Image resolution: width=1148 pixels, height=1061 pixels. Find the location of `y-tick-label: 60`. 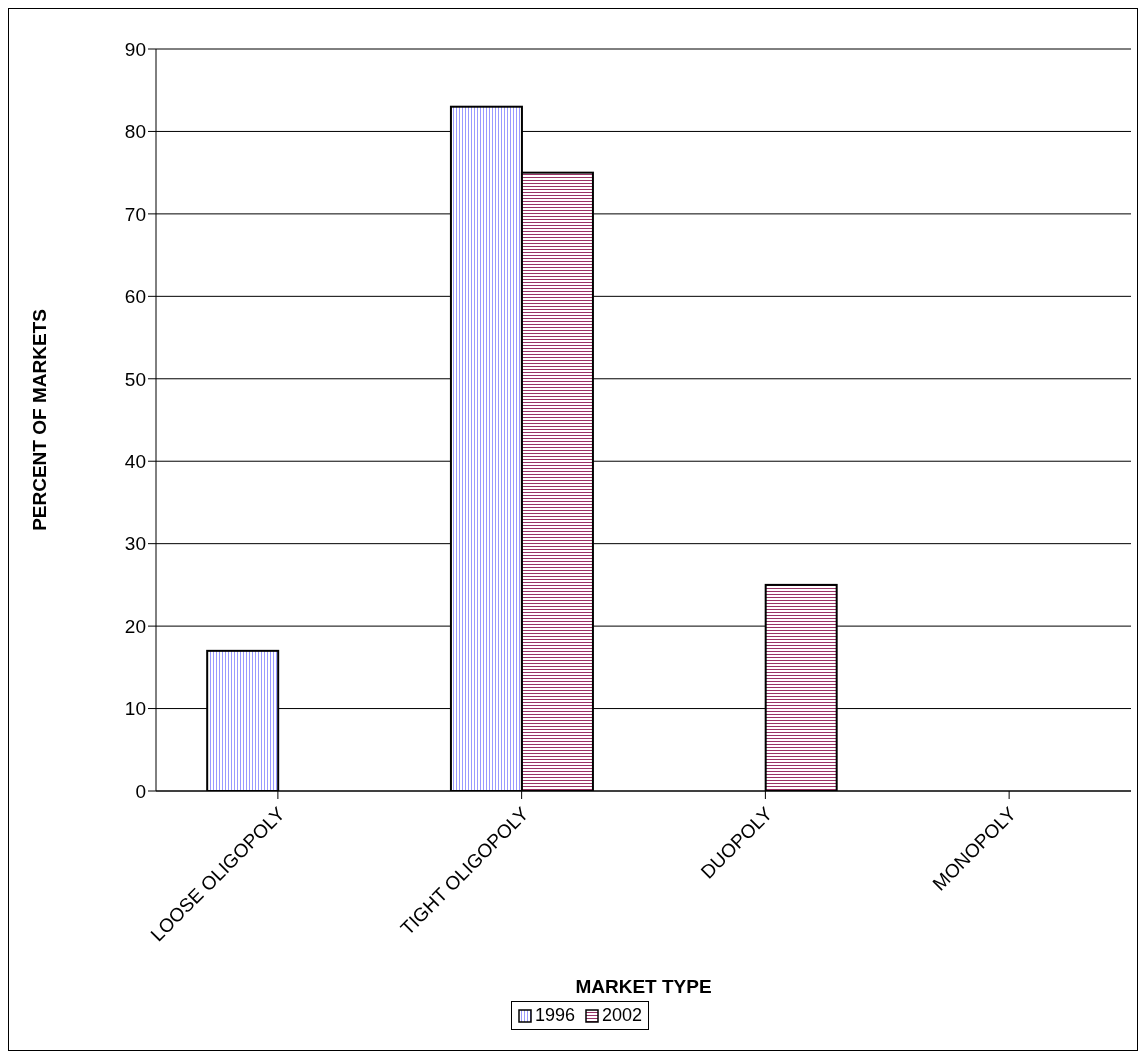

y-tick-label: 60 is located at coordinates (135, 297).